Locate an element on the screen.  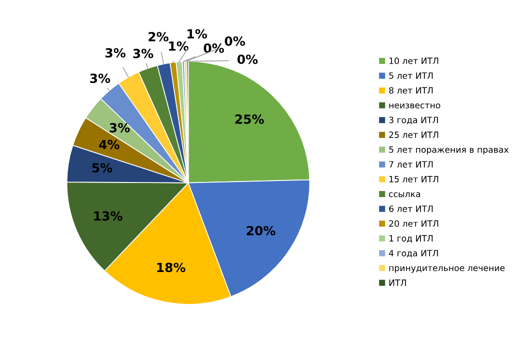
legend-label: 10 лет ИТЛ is located at coordinates (414, 61).